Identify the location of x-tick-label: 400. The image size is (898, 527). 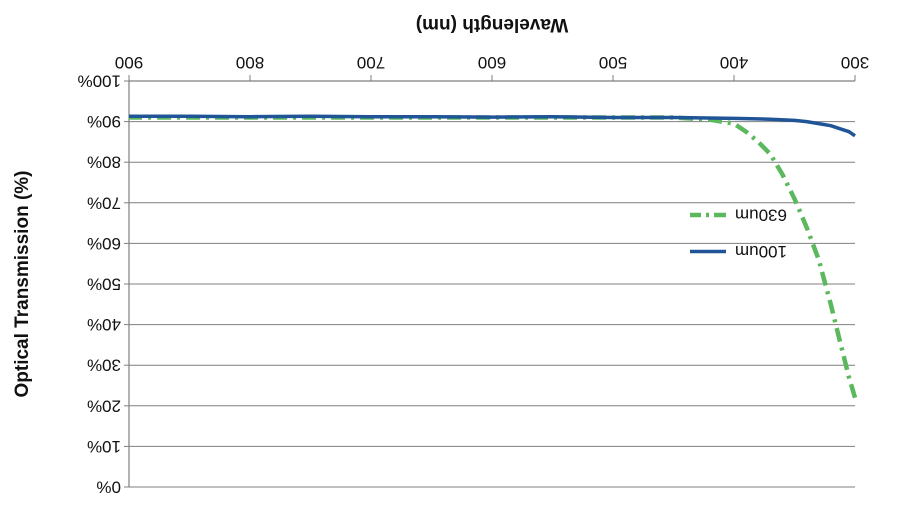
(734, 62).